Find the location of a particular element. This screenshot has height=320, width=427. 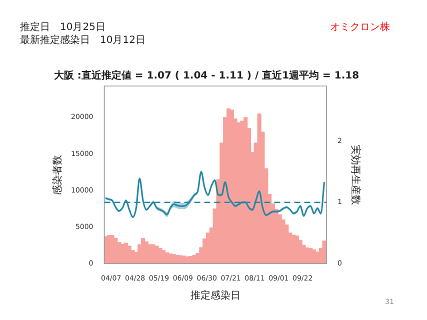

y-axis-title: 感染者数 is located at coordinates (58, 174).